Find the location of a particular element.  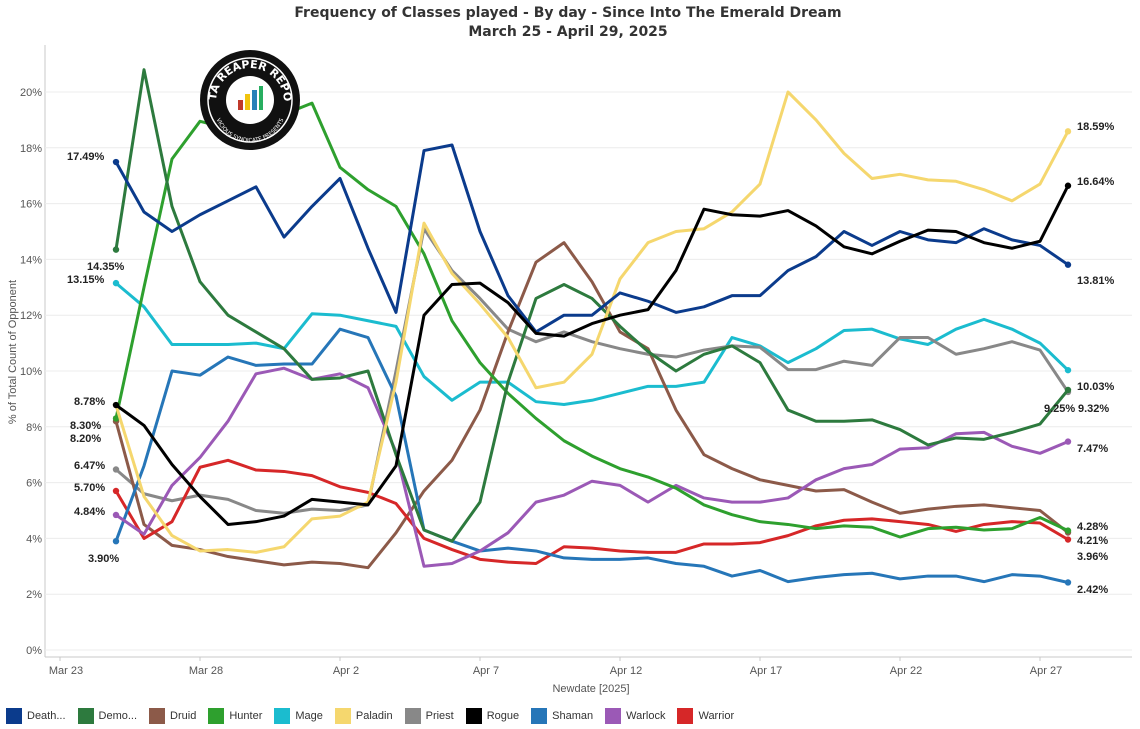

start-label-mage: 13.15% is located at coordinates (86, 280).